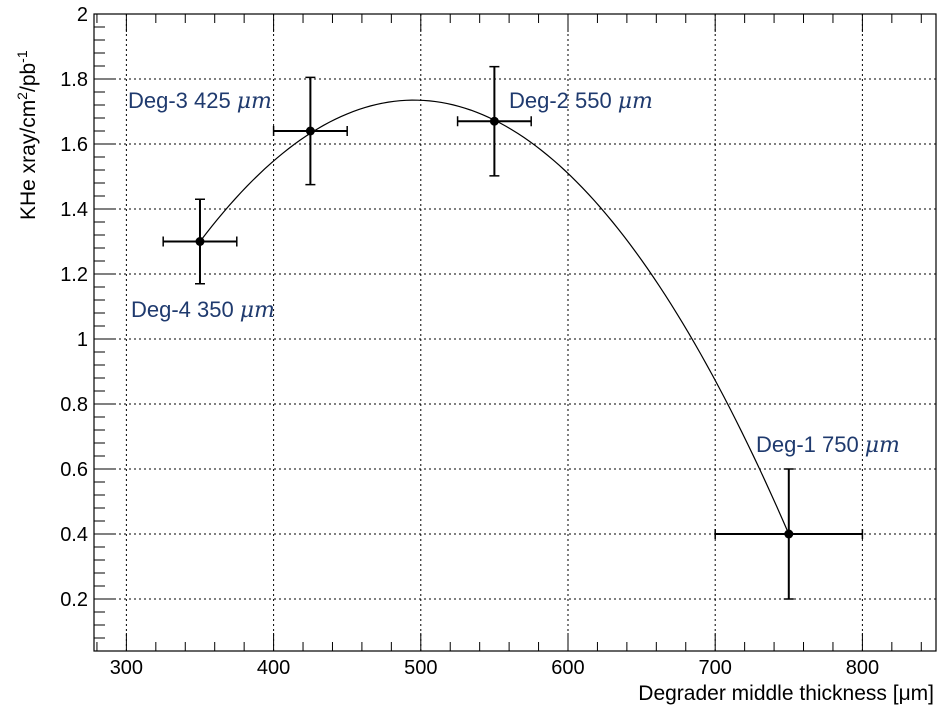  What do you see at coordinates (494, 668) in the screenshot?
I see `x-tick-labels: 300 400 500 600 700 800` at bounding box center [494, 668].